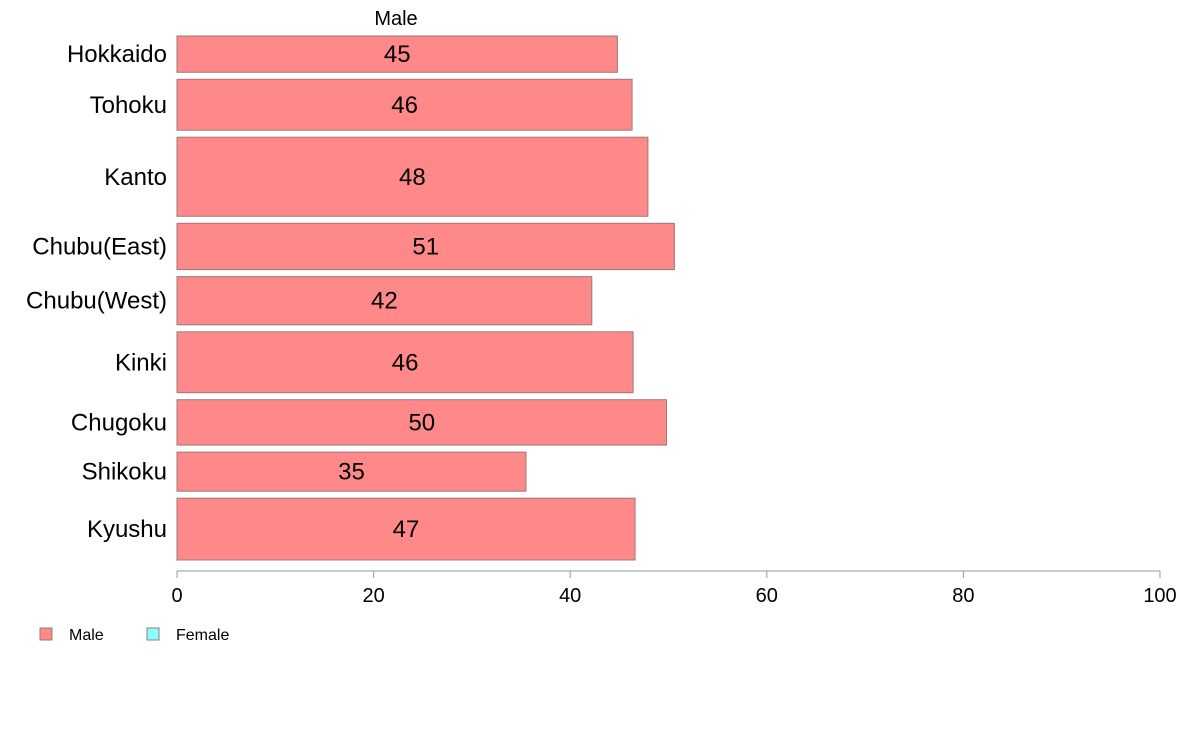 The width and height of the screenshot is (1188, 736). Describe the element at coordinates (119, 422) in the screenshot. I see `category-label: Chugoku` at that location.